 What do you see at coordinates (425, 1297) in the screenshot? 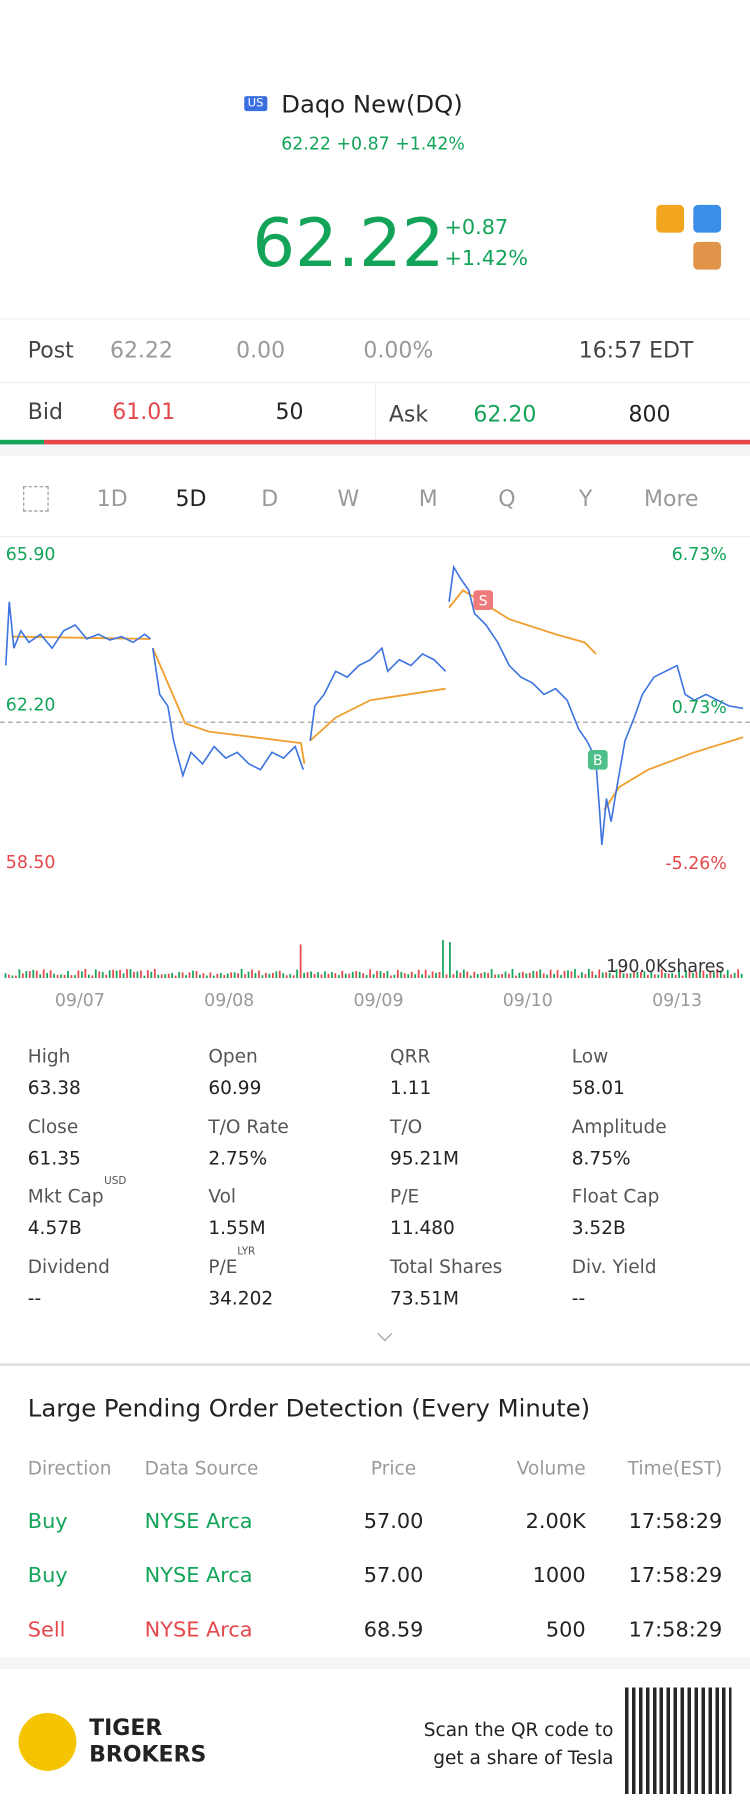
I see `stat-value: 73.51M` at bounding box center [425, 1297].